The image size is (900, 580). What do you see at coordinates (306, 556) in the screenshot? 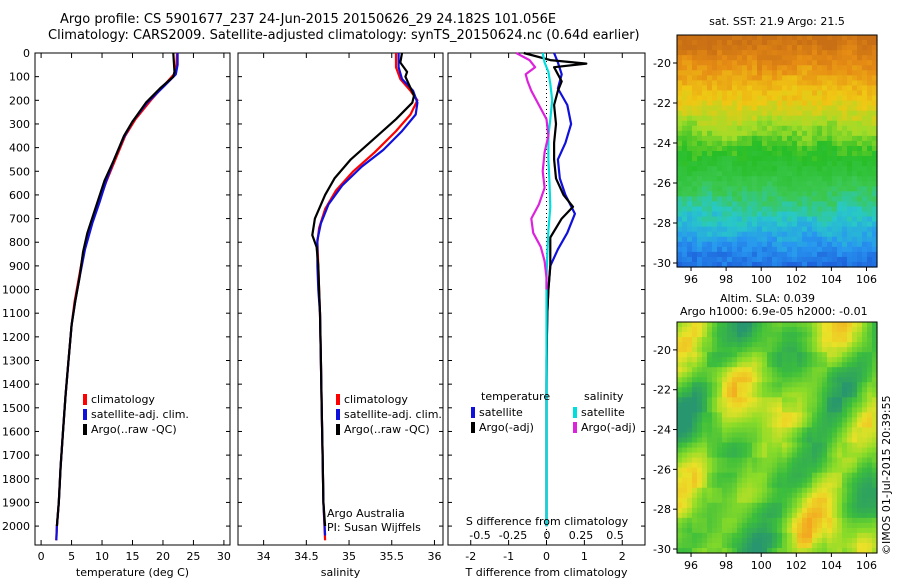
I see `salinity-xtick-label: 34.5` at bounding box center [306, 556].